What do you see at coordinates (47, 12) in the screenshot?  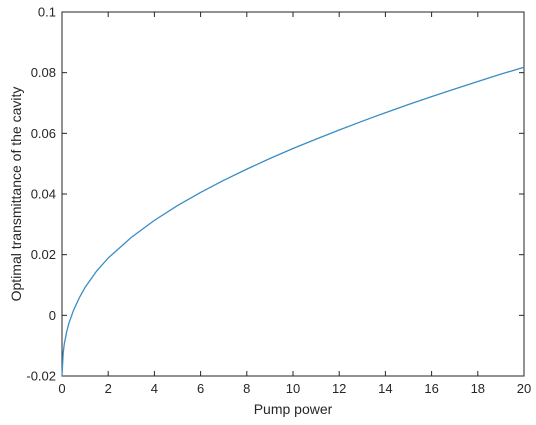 I see `y-tick-label: 0.1` at bounding box center [47, 12].